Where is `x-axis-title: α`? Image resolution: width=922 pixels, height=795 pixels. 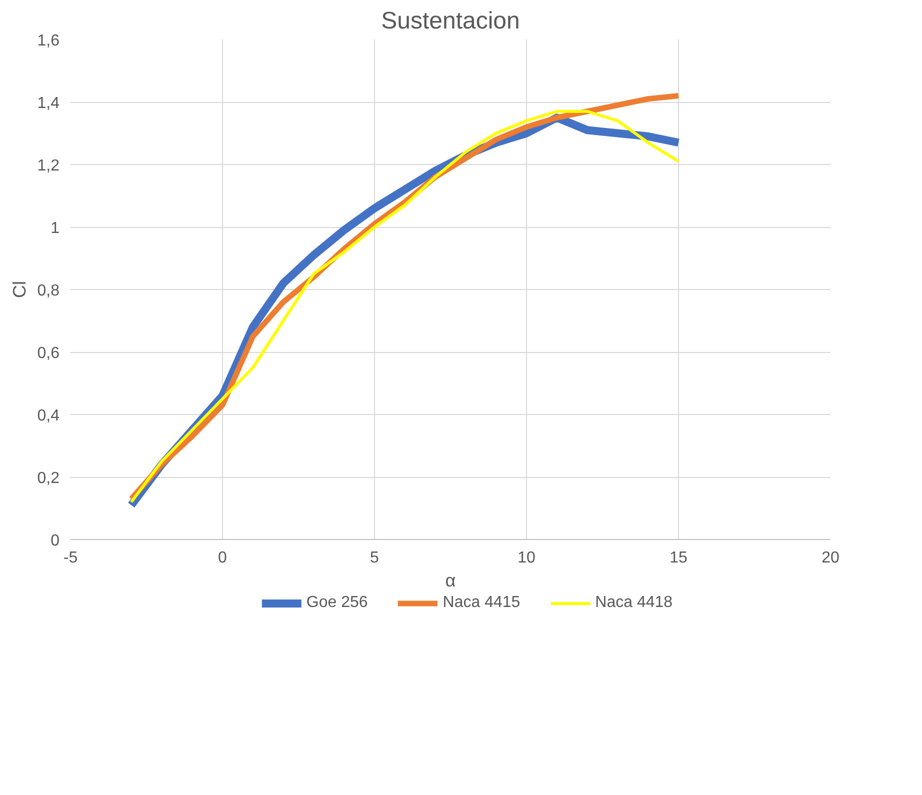 x-axis-title: α is located at coordinates (450, 580).